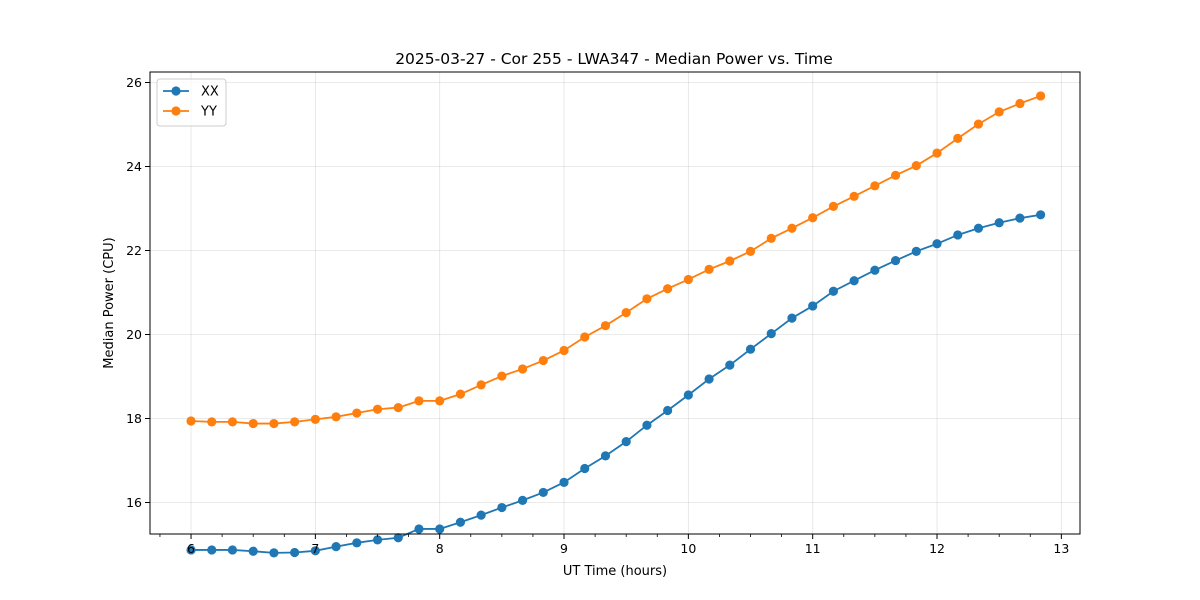  I want to click on y-axis-label: Median Power (CPU), so click(109, 302).